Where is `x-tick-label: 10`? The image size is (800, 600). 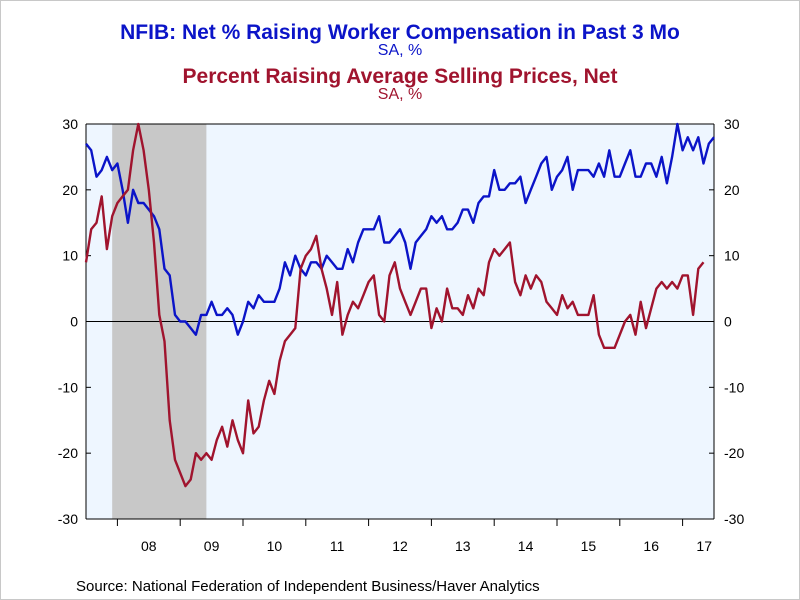 x-tick-label: 10 is located at coordinates (275, 546).